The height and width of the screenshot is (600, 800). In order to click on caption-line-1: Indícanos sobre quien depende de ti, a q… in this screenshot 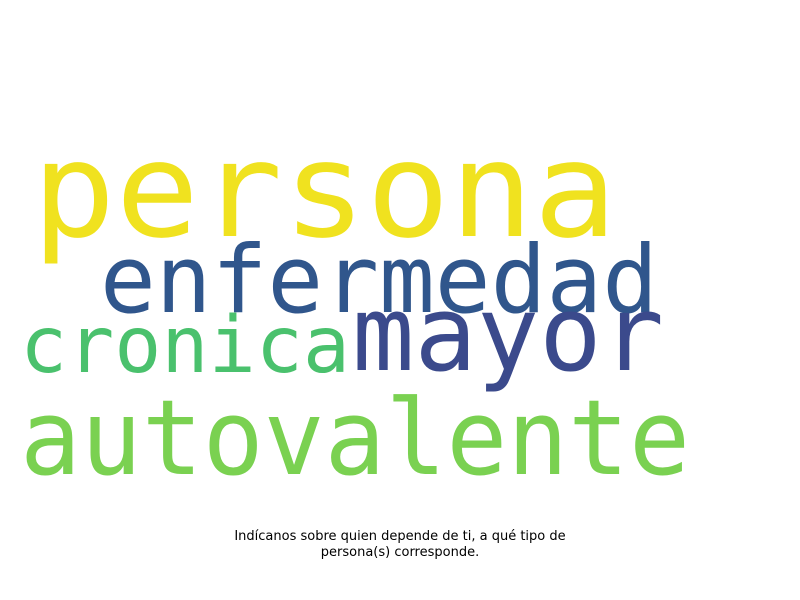, I will do `click(400, 536)`.